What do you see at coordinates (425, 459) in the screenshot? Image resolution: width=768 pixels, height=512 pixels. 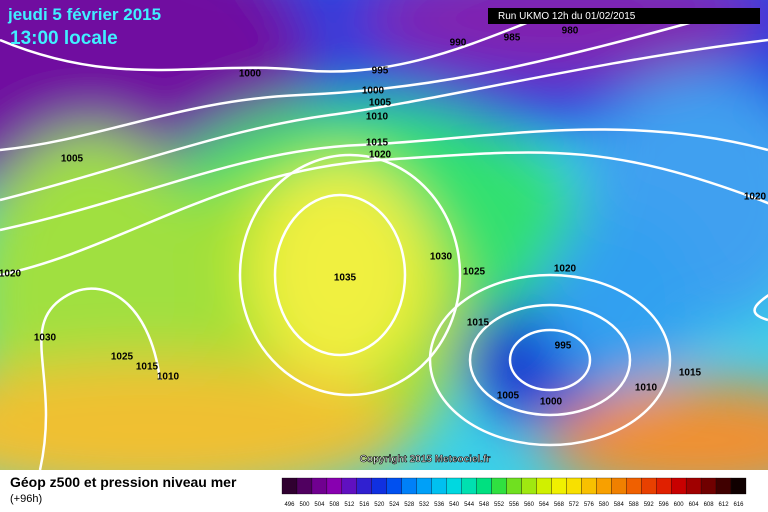 I see `copyright: Copyright 2015 Meteociel.fr` at bounding box center [425, 459].